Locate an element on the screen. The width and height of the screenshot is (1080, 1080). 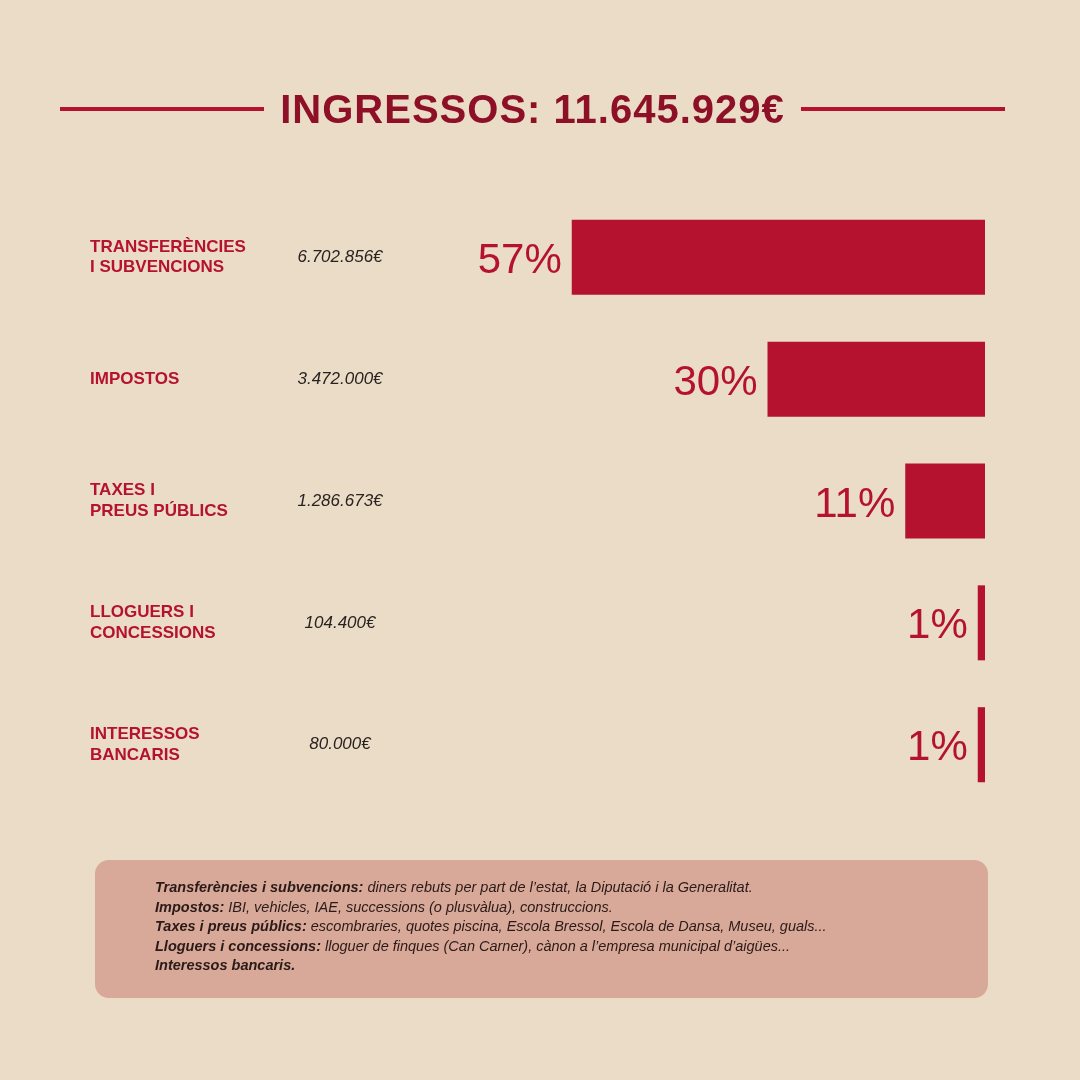
data-label: 30% is located at coordinates (715, 380).